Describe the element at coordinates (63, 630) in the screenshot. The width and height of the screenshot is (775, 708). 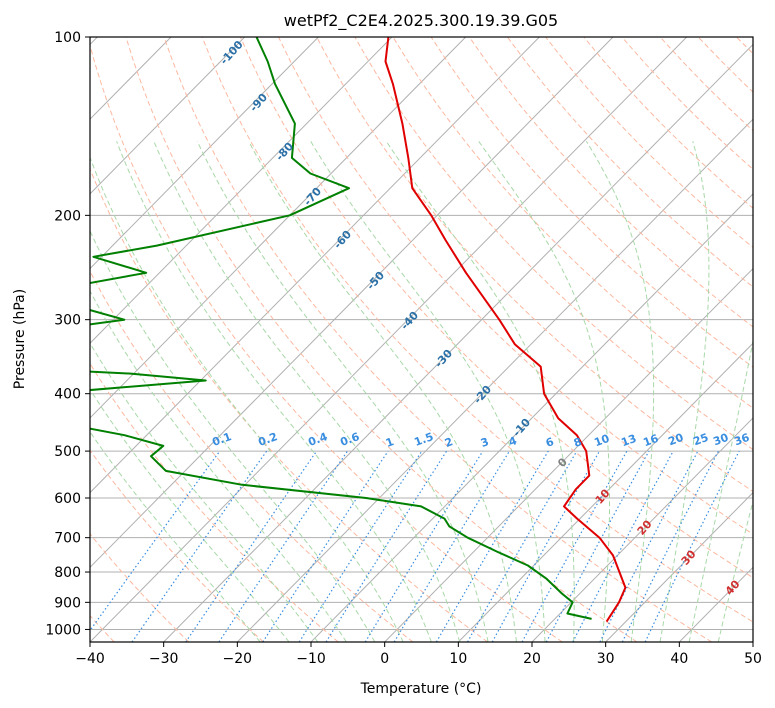
I see `y-tick-label: 1000` at that location.